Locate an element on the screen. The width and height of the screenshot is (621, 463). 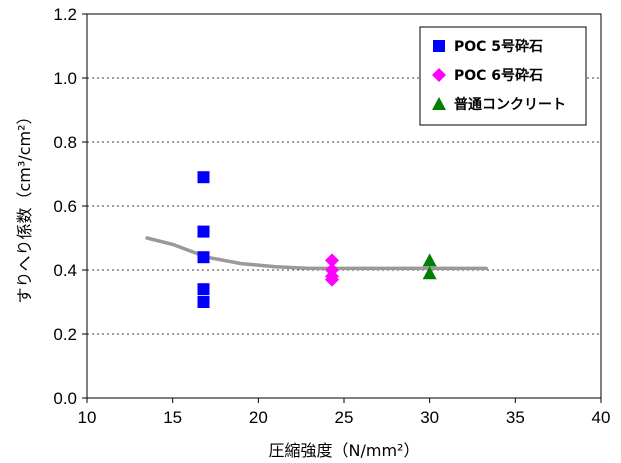
x-axis-label: 圧縮強度（N/mm²） is located at coordinates (344, 450).